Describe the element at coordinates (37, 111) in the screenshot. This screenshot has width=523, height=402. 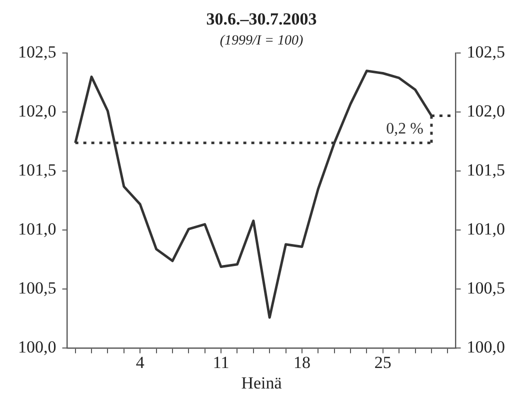
I see `y-tick-label: 102,0` at that location.